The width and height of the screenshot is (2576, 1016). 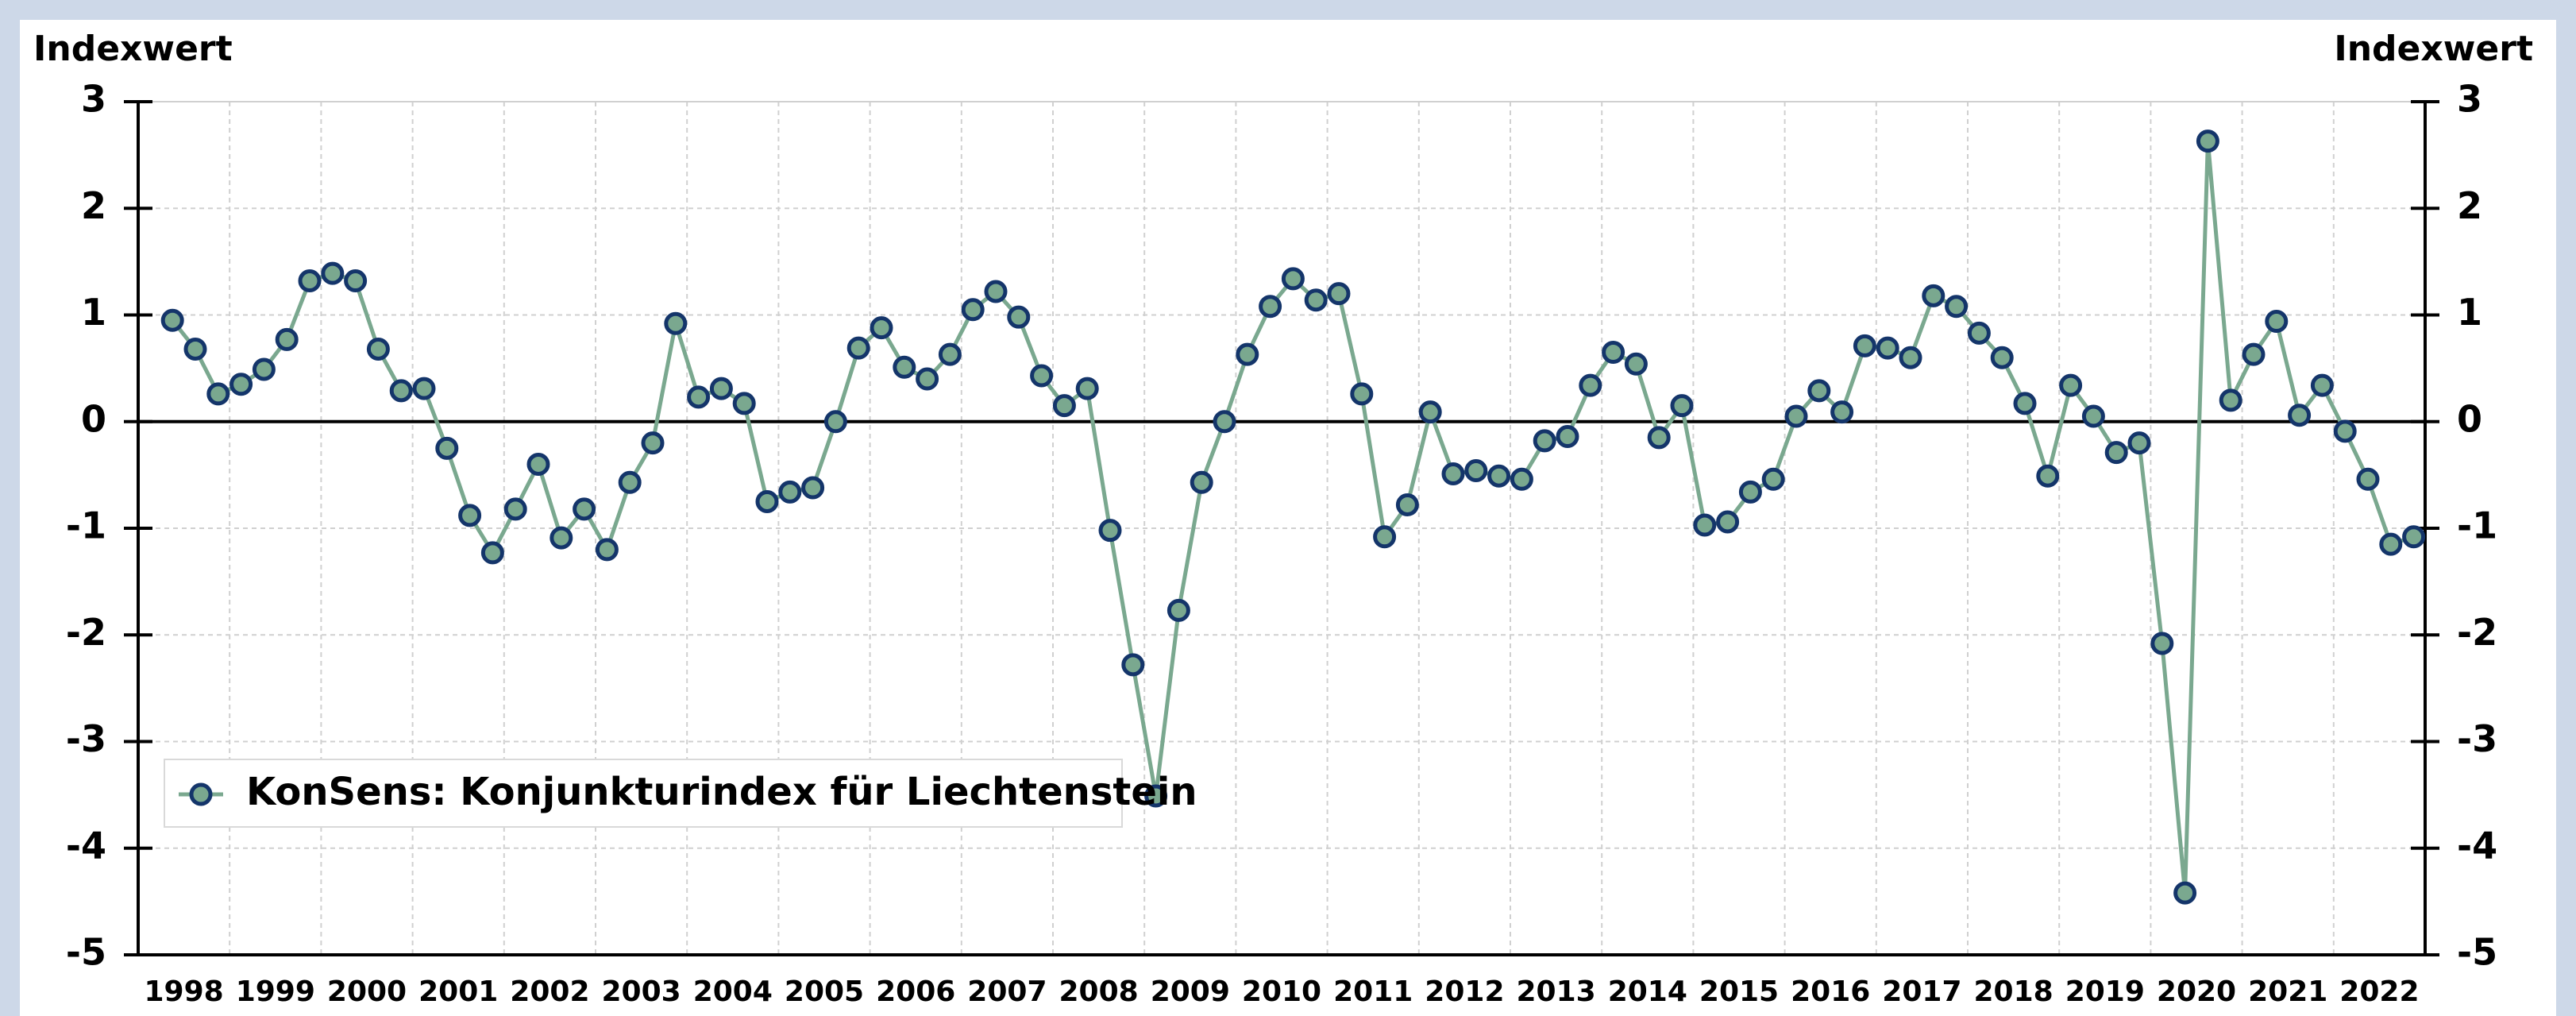 What do you see at coordinates (1739, 991) in the screenshot?
I see `x-tick-label: 2015` at bounding box center [1739, 991].